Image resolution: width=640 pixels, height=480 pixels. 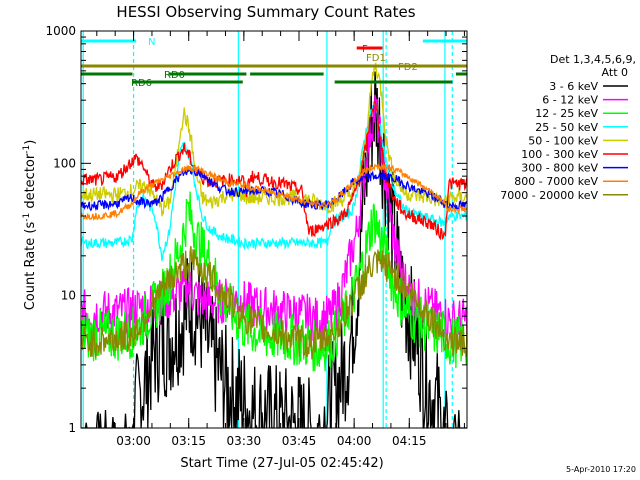 What do you see at coordinates (615, 72) in the screenshot?
I see `legend-title-line2: Att 0` at bounding box center [615, 72].